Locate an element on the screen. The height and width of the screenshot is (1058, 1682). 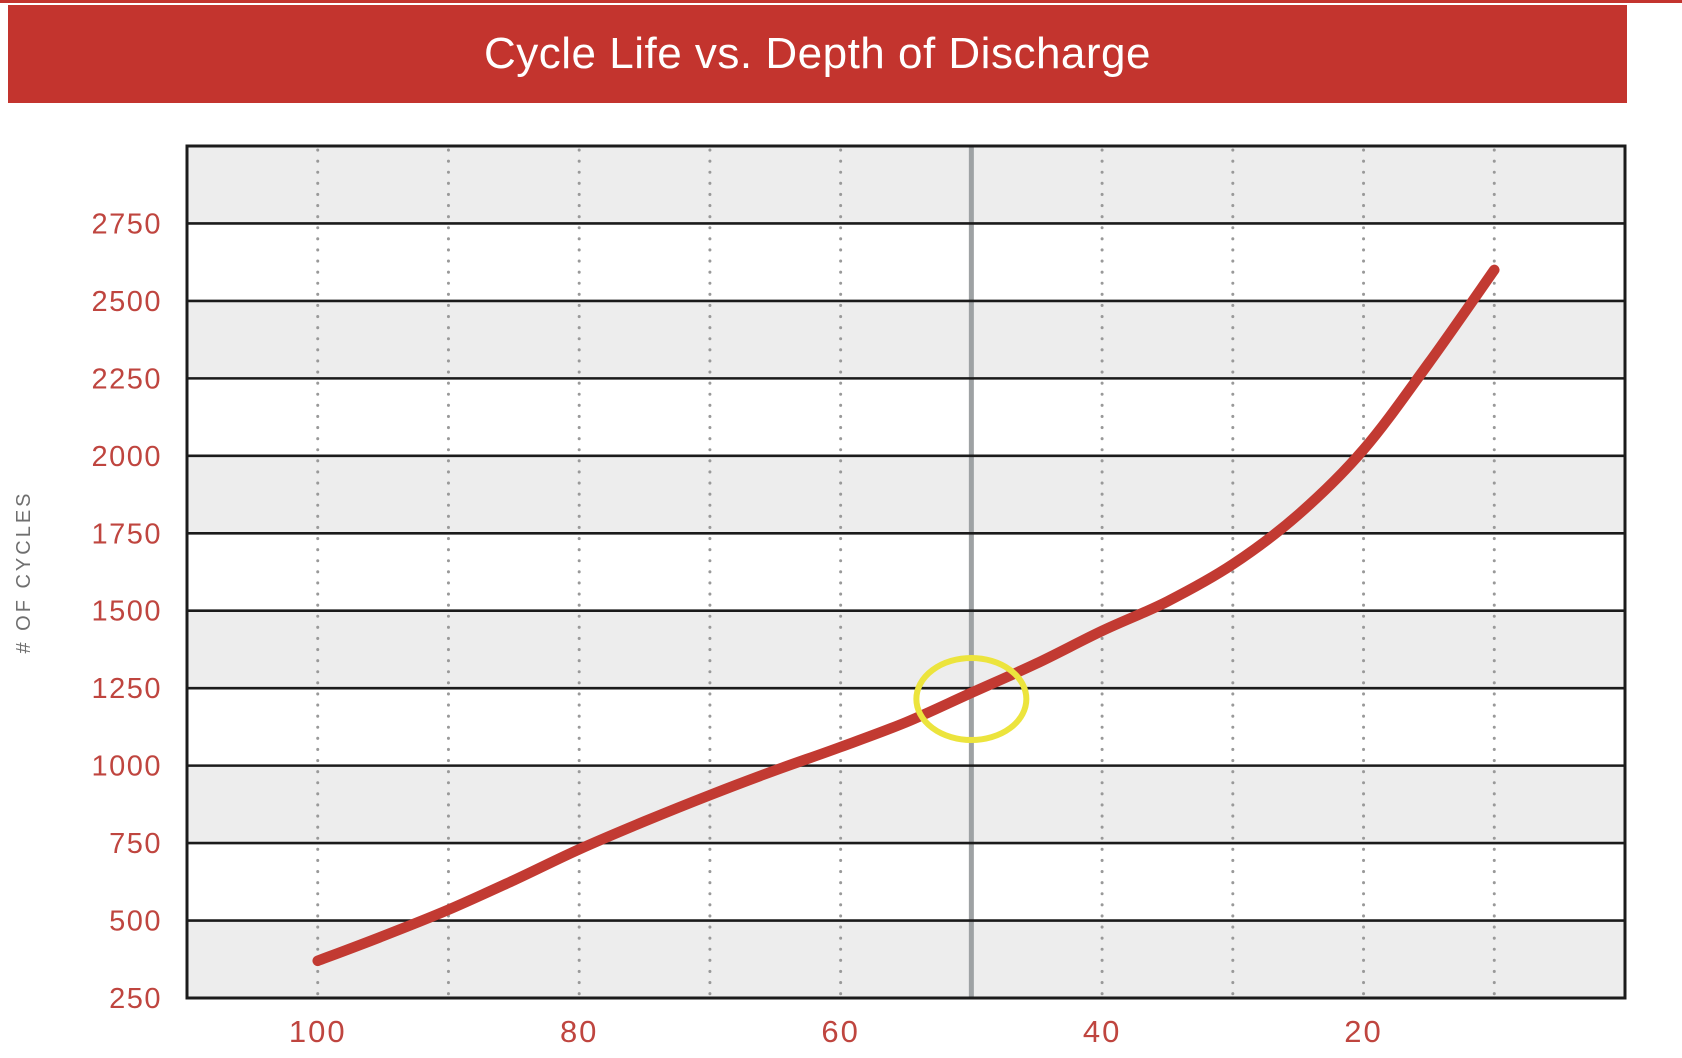
y-tick-label: 2000 is located at coordinates (126, 457).